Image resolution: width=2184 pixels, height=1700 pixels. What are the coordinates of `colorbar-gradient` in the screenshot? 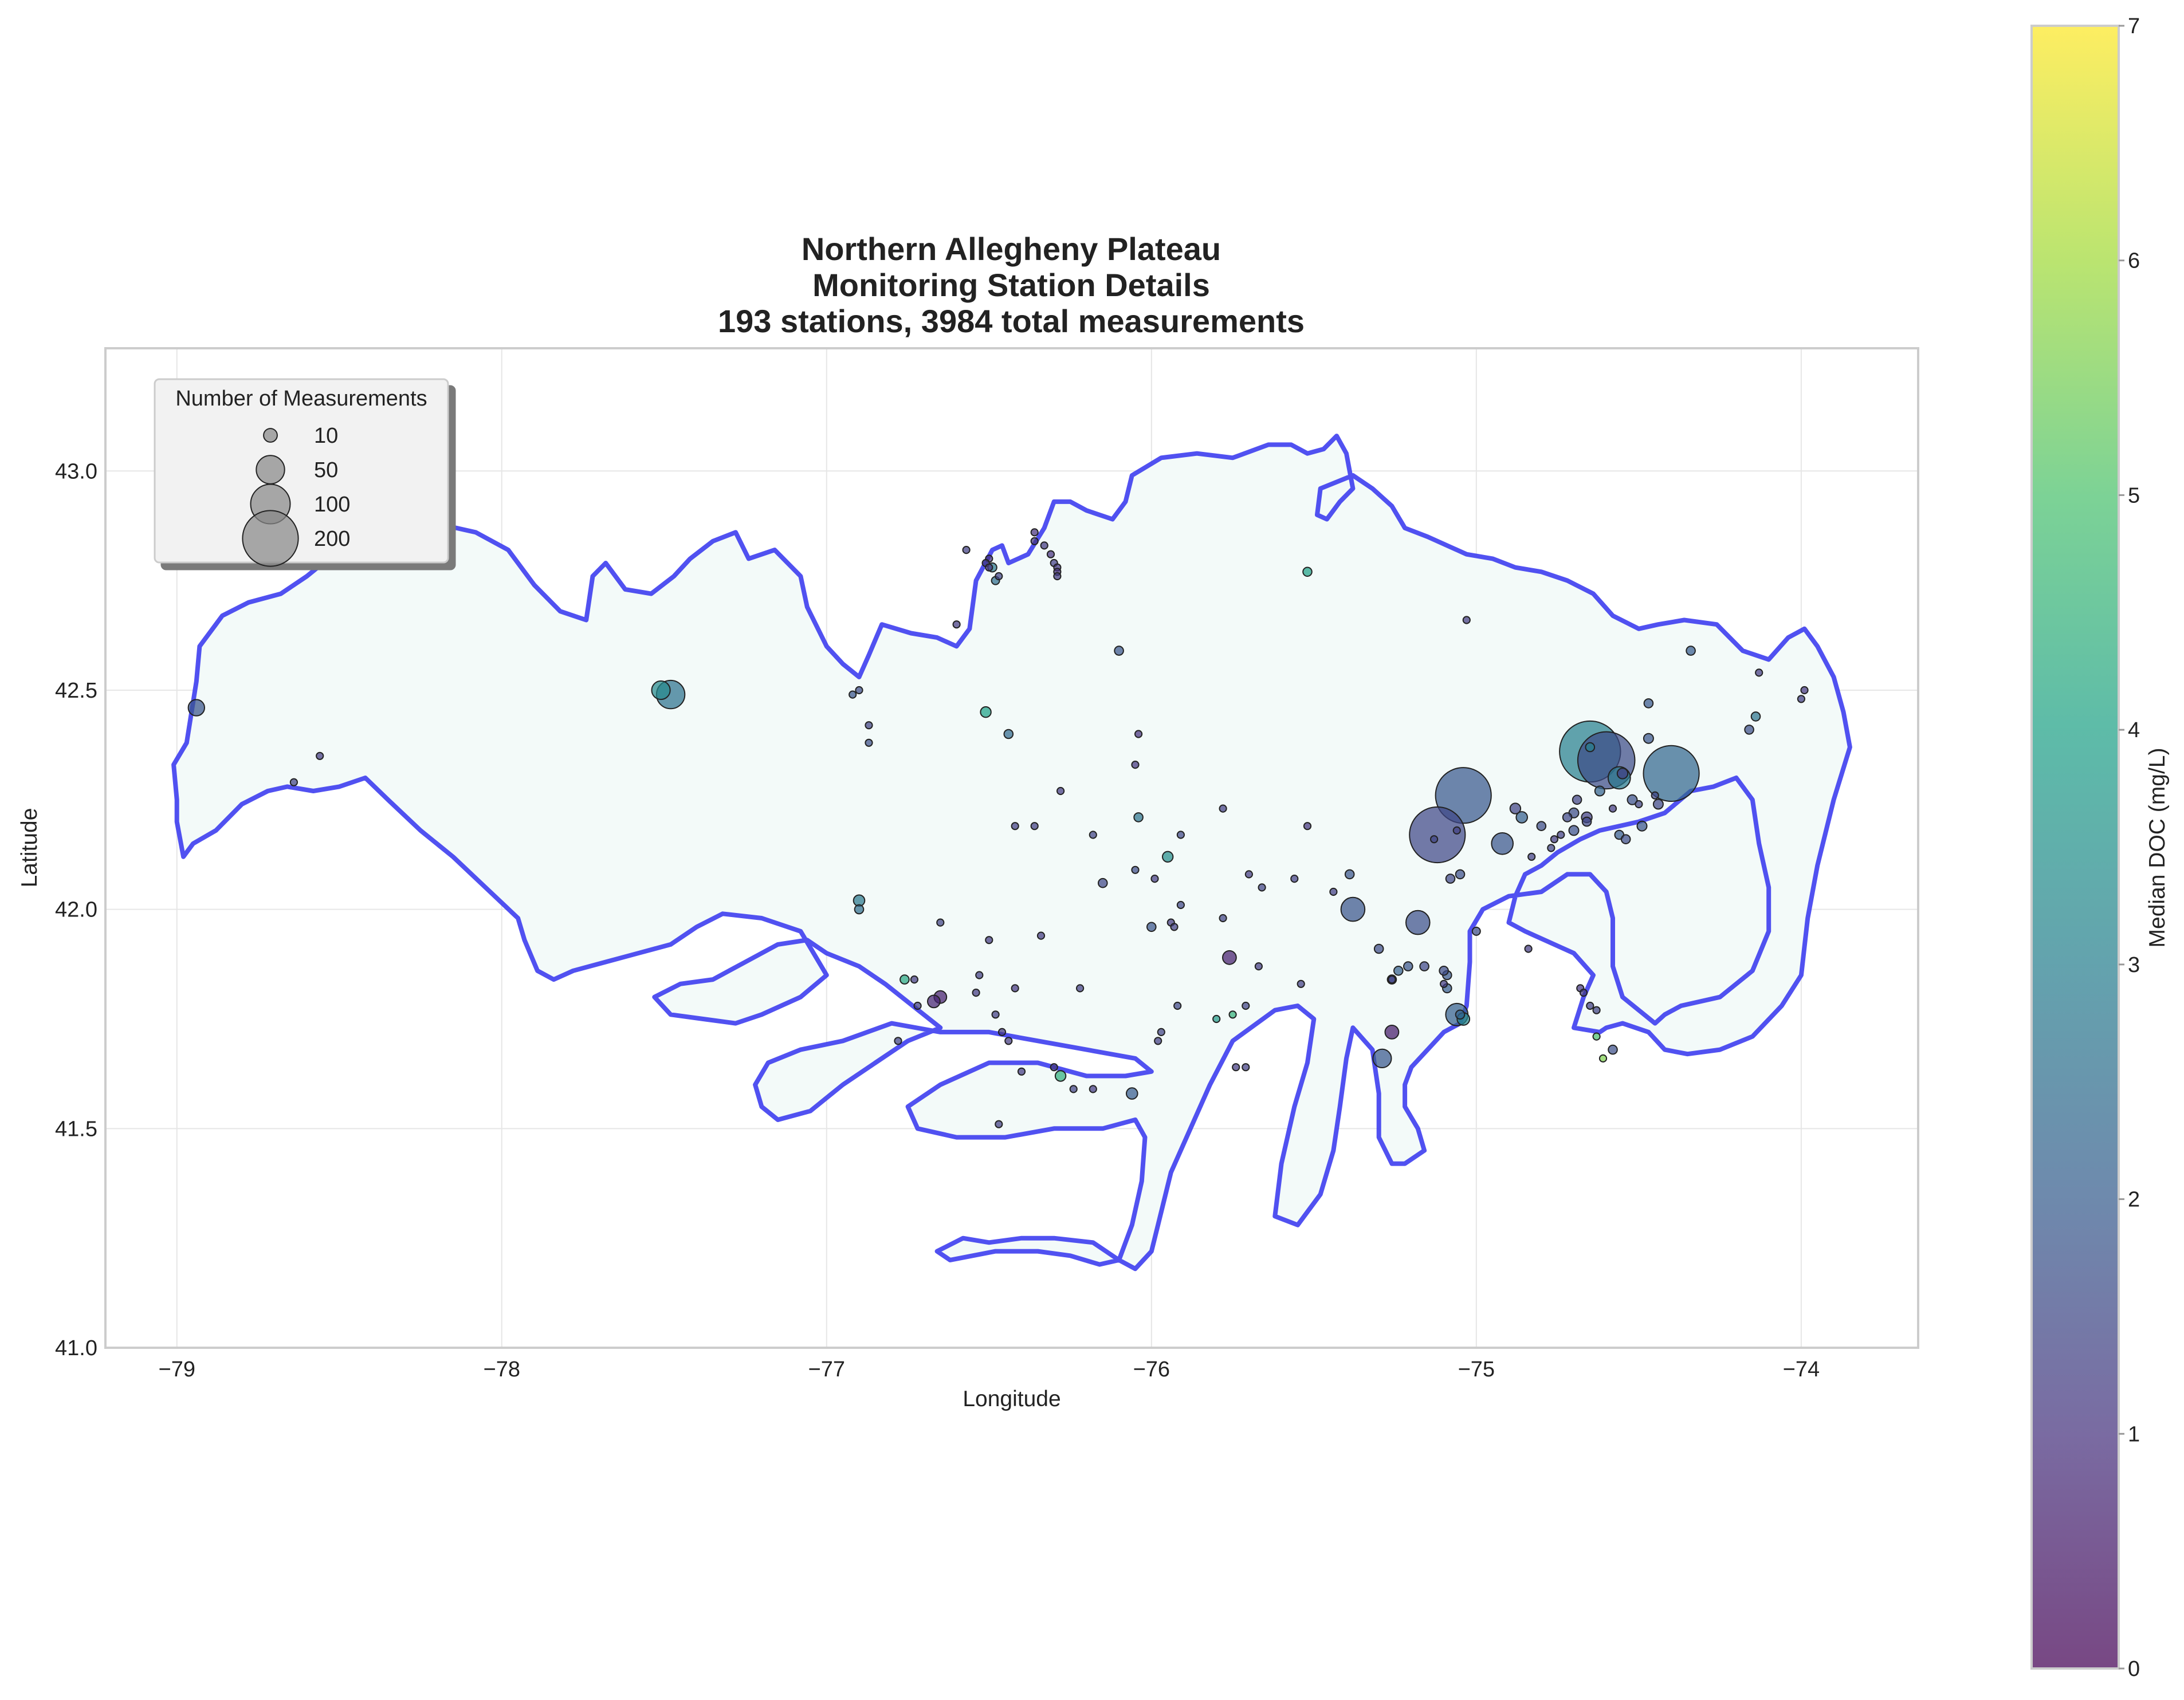 It's located at (2075, 847).